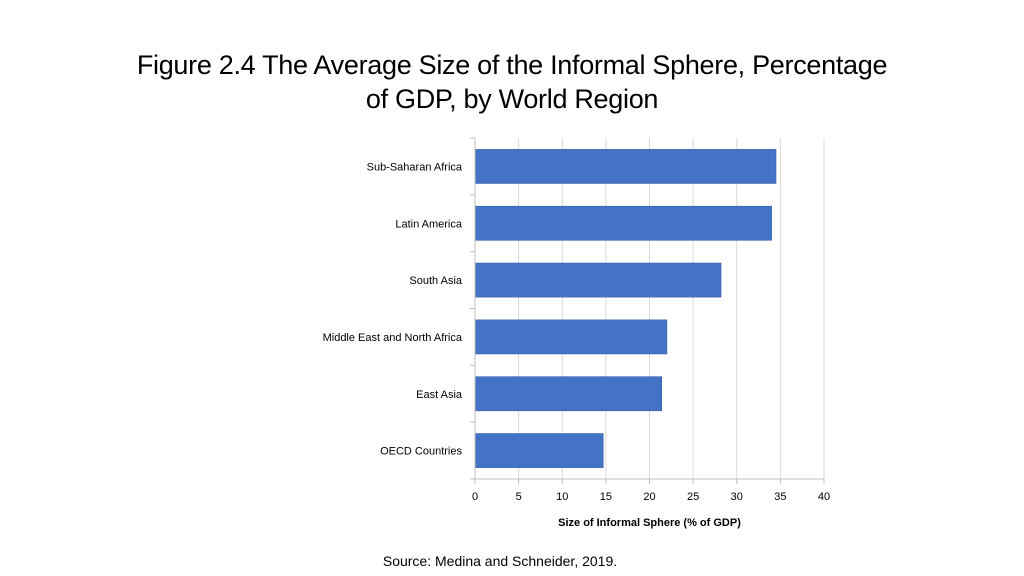  Describe the element at coordinates (562, 497) in the screenshot. I see `x-tick-label-10: 10` at that location.